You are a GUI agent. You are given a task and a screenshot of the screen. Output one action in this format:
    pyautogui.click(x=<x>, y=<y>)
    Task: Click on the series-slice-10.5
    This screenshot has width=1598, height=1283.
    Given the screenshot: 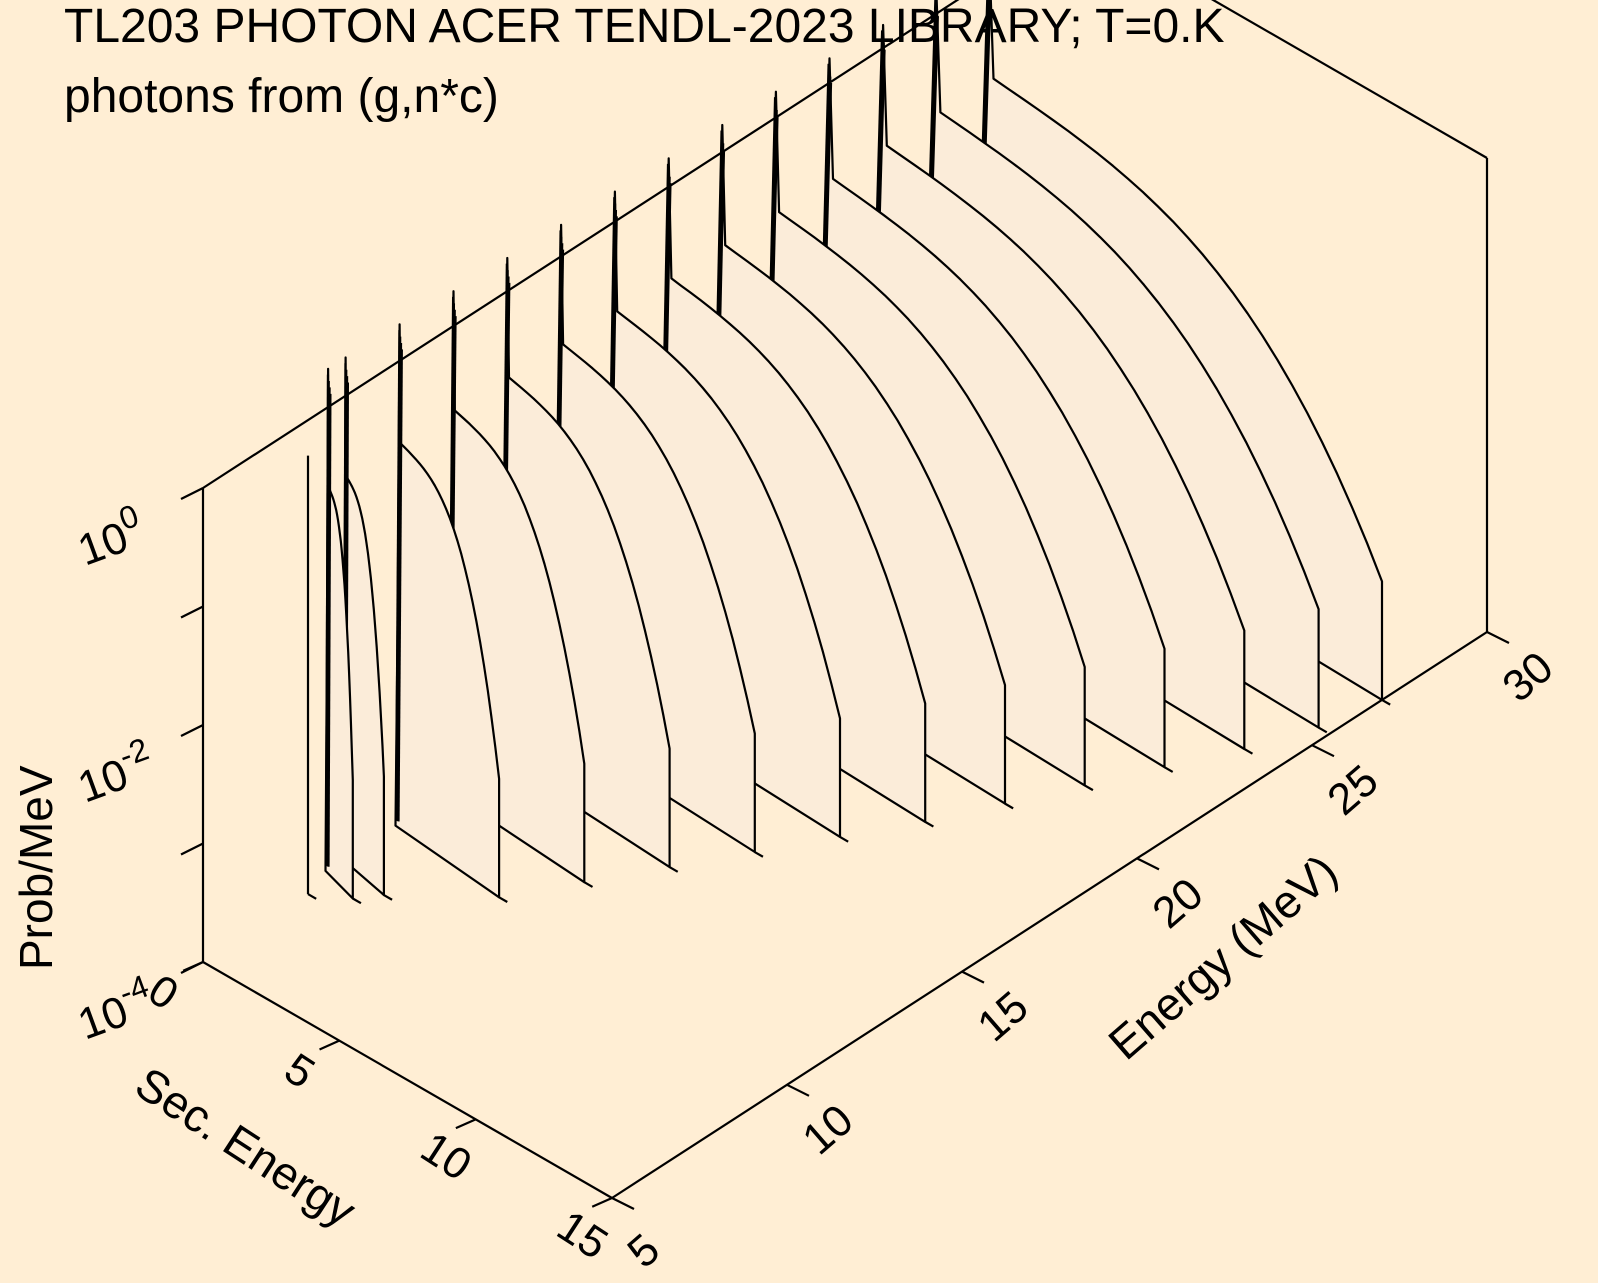 What is the action you would take?
    pyautogui.click(x=451, y=613)
    